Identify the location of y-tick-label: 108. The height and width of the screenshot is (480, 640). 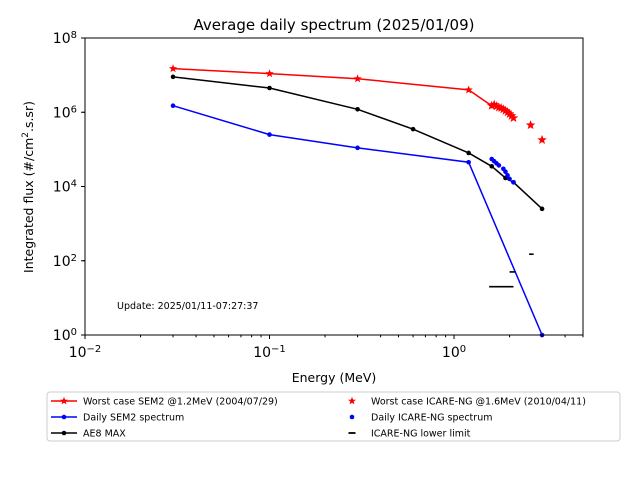
(65, 39).